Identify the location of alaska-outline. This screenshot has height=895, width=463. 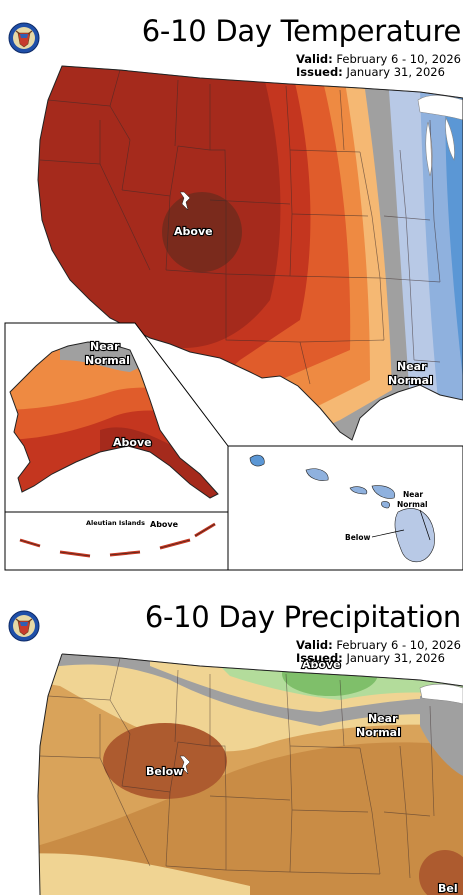
(114, 420).